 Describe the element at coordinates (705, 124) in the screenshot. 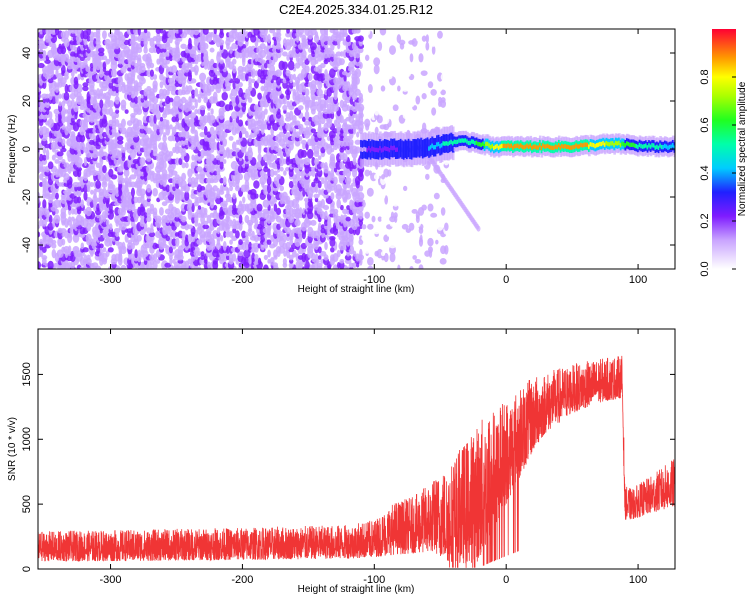

I see `colorbar-tick-label: 0.6` at that location.